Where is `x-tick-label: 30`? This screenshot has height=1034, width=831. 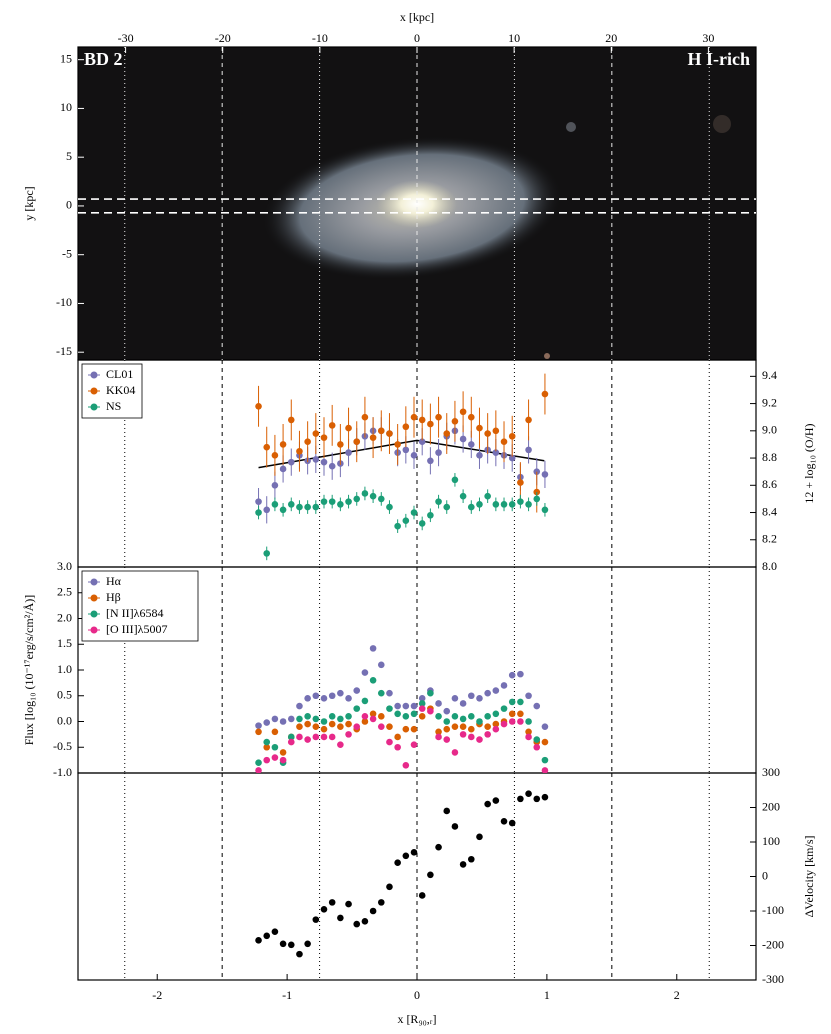 x-tick-label: 30 is located at coordinates (708, 38).